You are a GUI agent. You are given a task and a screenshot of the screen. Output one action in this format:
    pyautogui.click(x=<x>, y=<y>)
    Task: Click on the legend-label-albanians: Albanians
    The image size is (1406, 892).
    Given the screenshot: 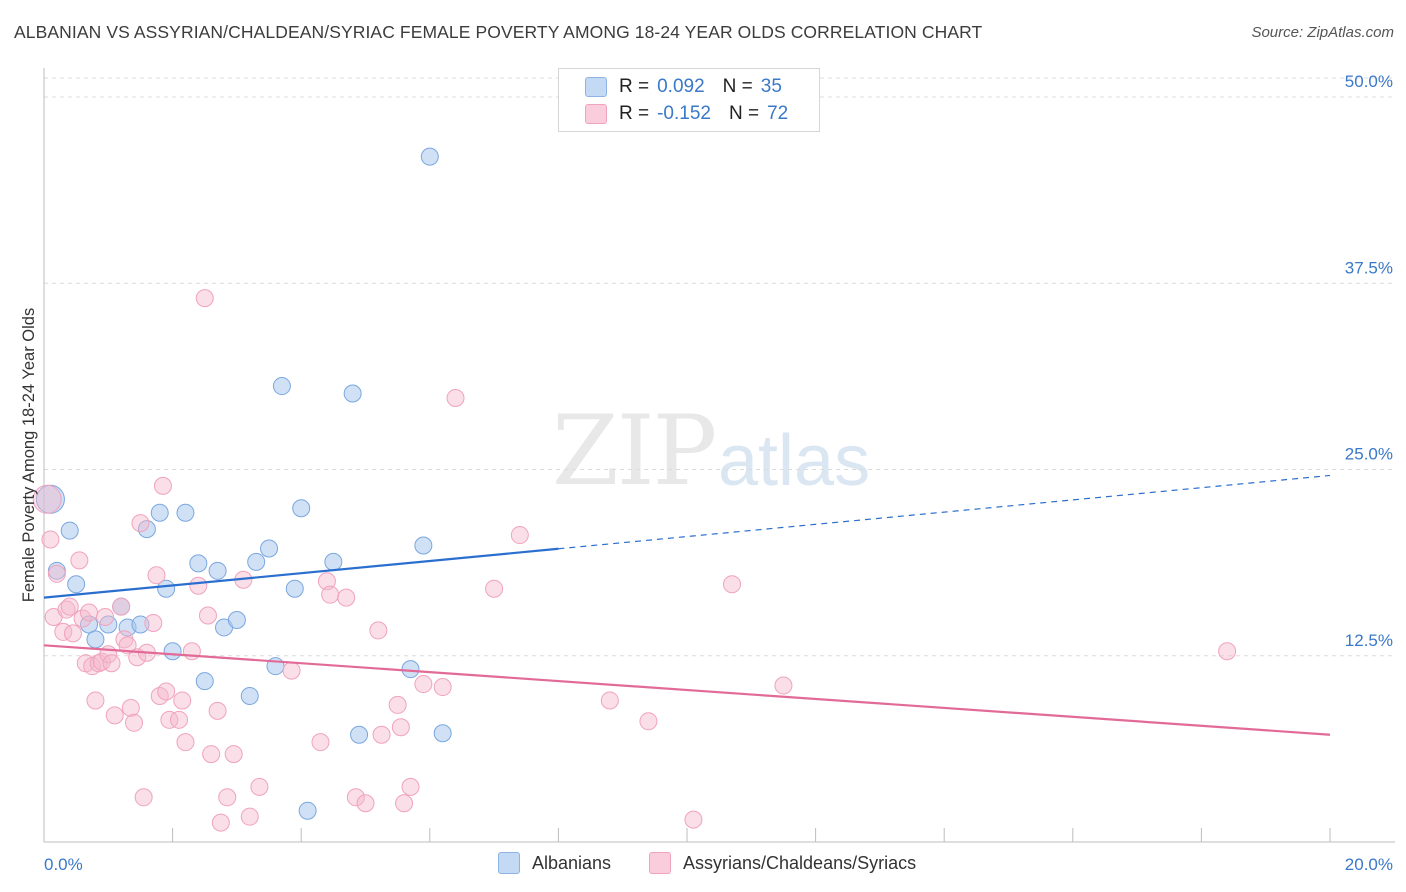 What is the action you would take?
    pyautogui.click(x=572, y=862)
    